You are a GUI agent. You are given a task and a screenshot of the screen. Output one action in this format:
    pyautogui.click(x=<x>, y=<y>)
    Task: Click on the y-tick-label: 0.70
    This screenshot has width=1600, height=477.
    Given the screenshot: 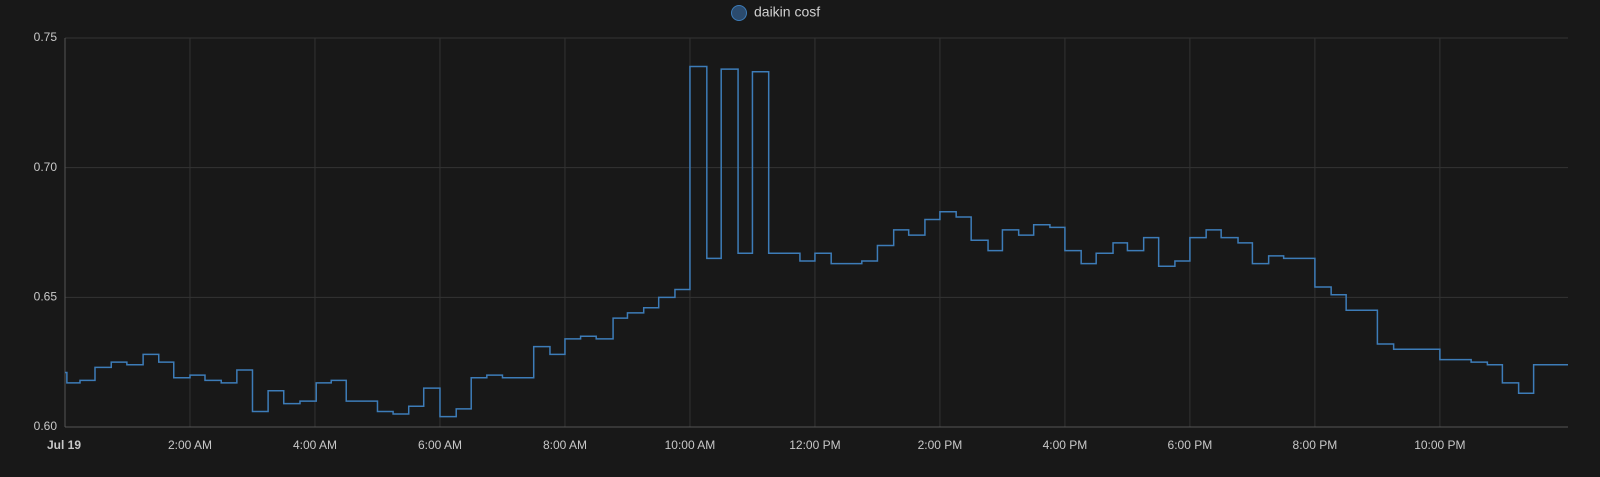 What is the action you would take?
    pyautogui.click(x=46, y=167)
    